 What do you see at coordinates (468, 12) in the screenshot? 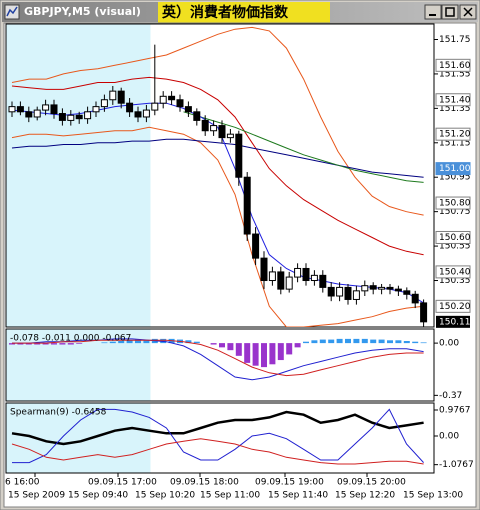
I see `close-icon` at bounding box center [468, 12].